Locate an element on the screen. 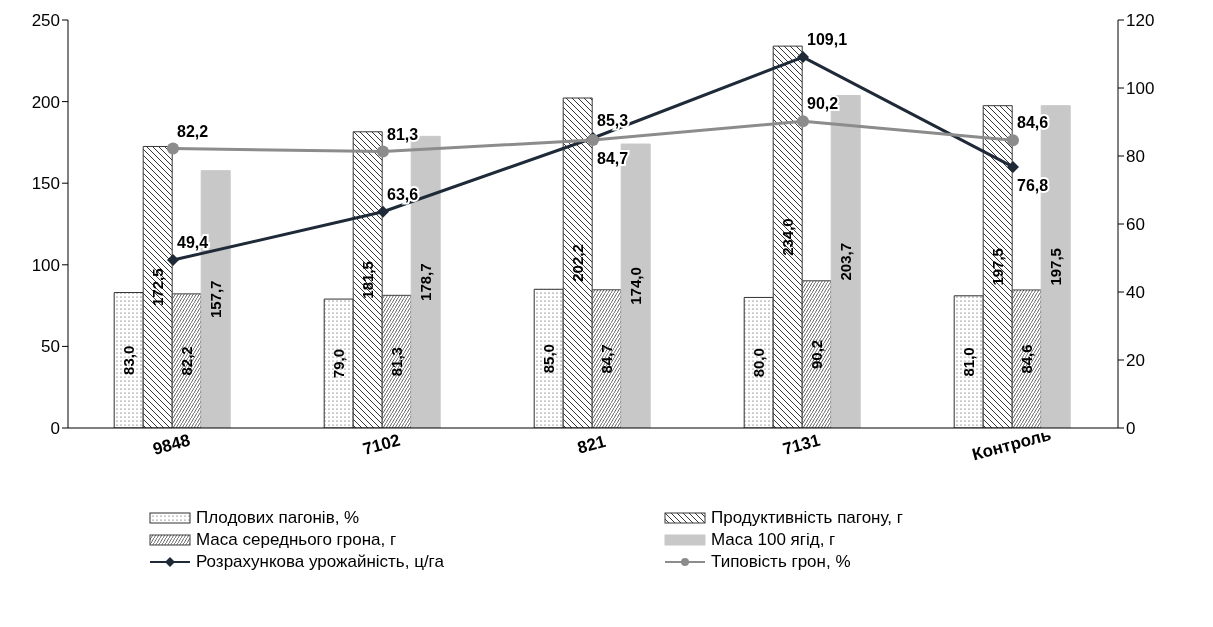 The width and height of the screenshot is (1213, 627). data-label: 234,0 is located at coordinates (788, 237).